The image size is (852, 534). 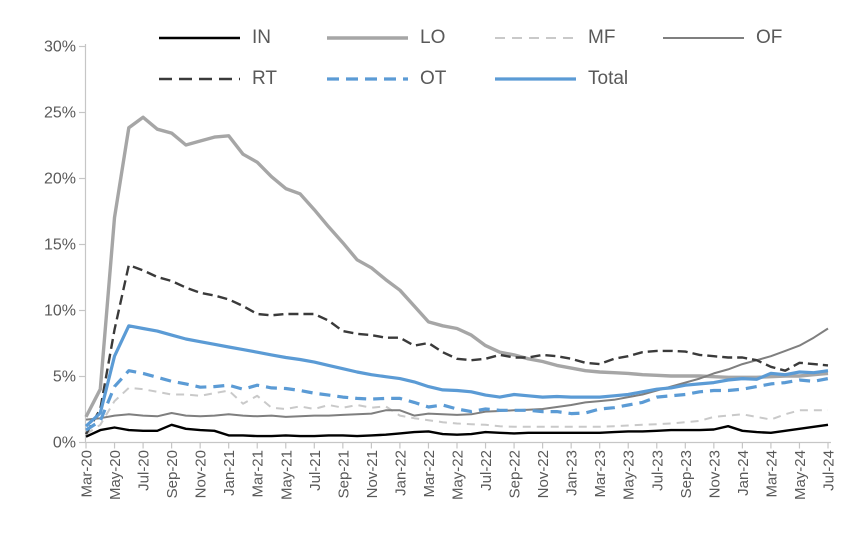 What do you see at coordinates (714, 474) in the screenshot?
I see `x-axis-tick-label: Nov-23` at bounding box center [714, 474].